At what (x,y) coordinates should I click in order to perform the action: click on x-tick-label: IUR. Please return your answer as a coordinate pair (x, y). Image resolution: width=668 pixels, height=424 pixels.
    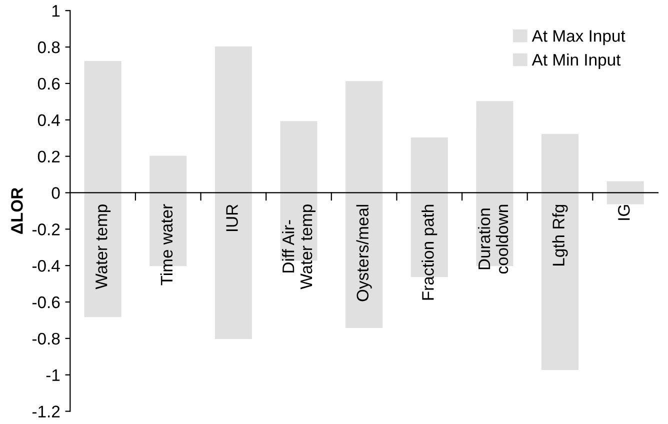
    Looking at the image, I should click on (232, 217).